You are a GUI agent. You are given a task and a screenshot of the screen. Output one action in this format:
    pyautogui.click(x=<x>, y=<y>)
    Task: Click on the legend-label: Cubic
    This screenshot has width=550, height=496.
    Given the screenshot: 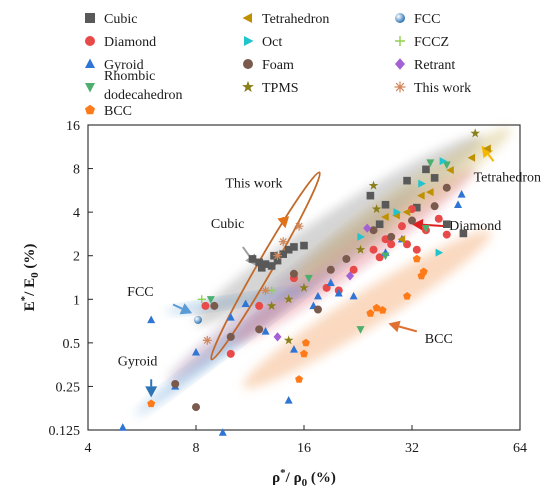 What is the action you would take?
    pyautogui.click(x=120, y=19)
    